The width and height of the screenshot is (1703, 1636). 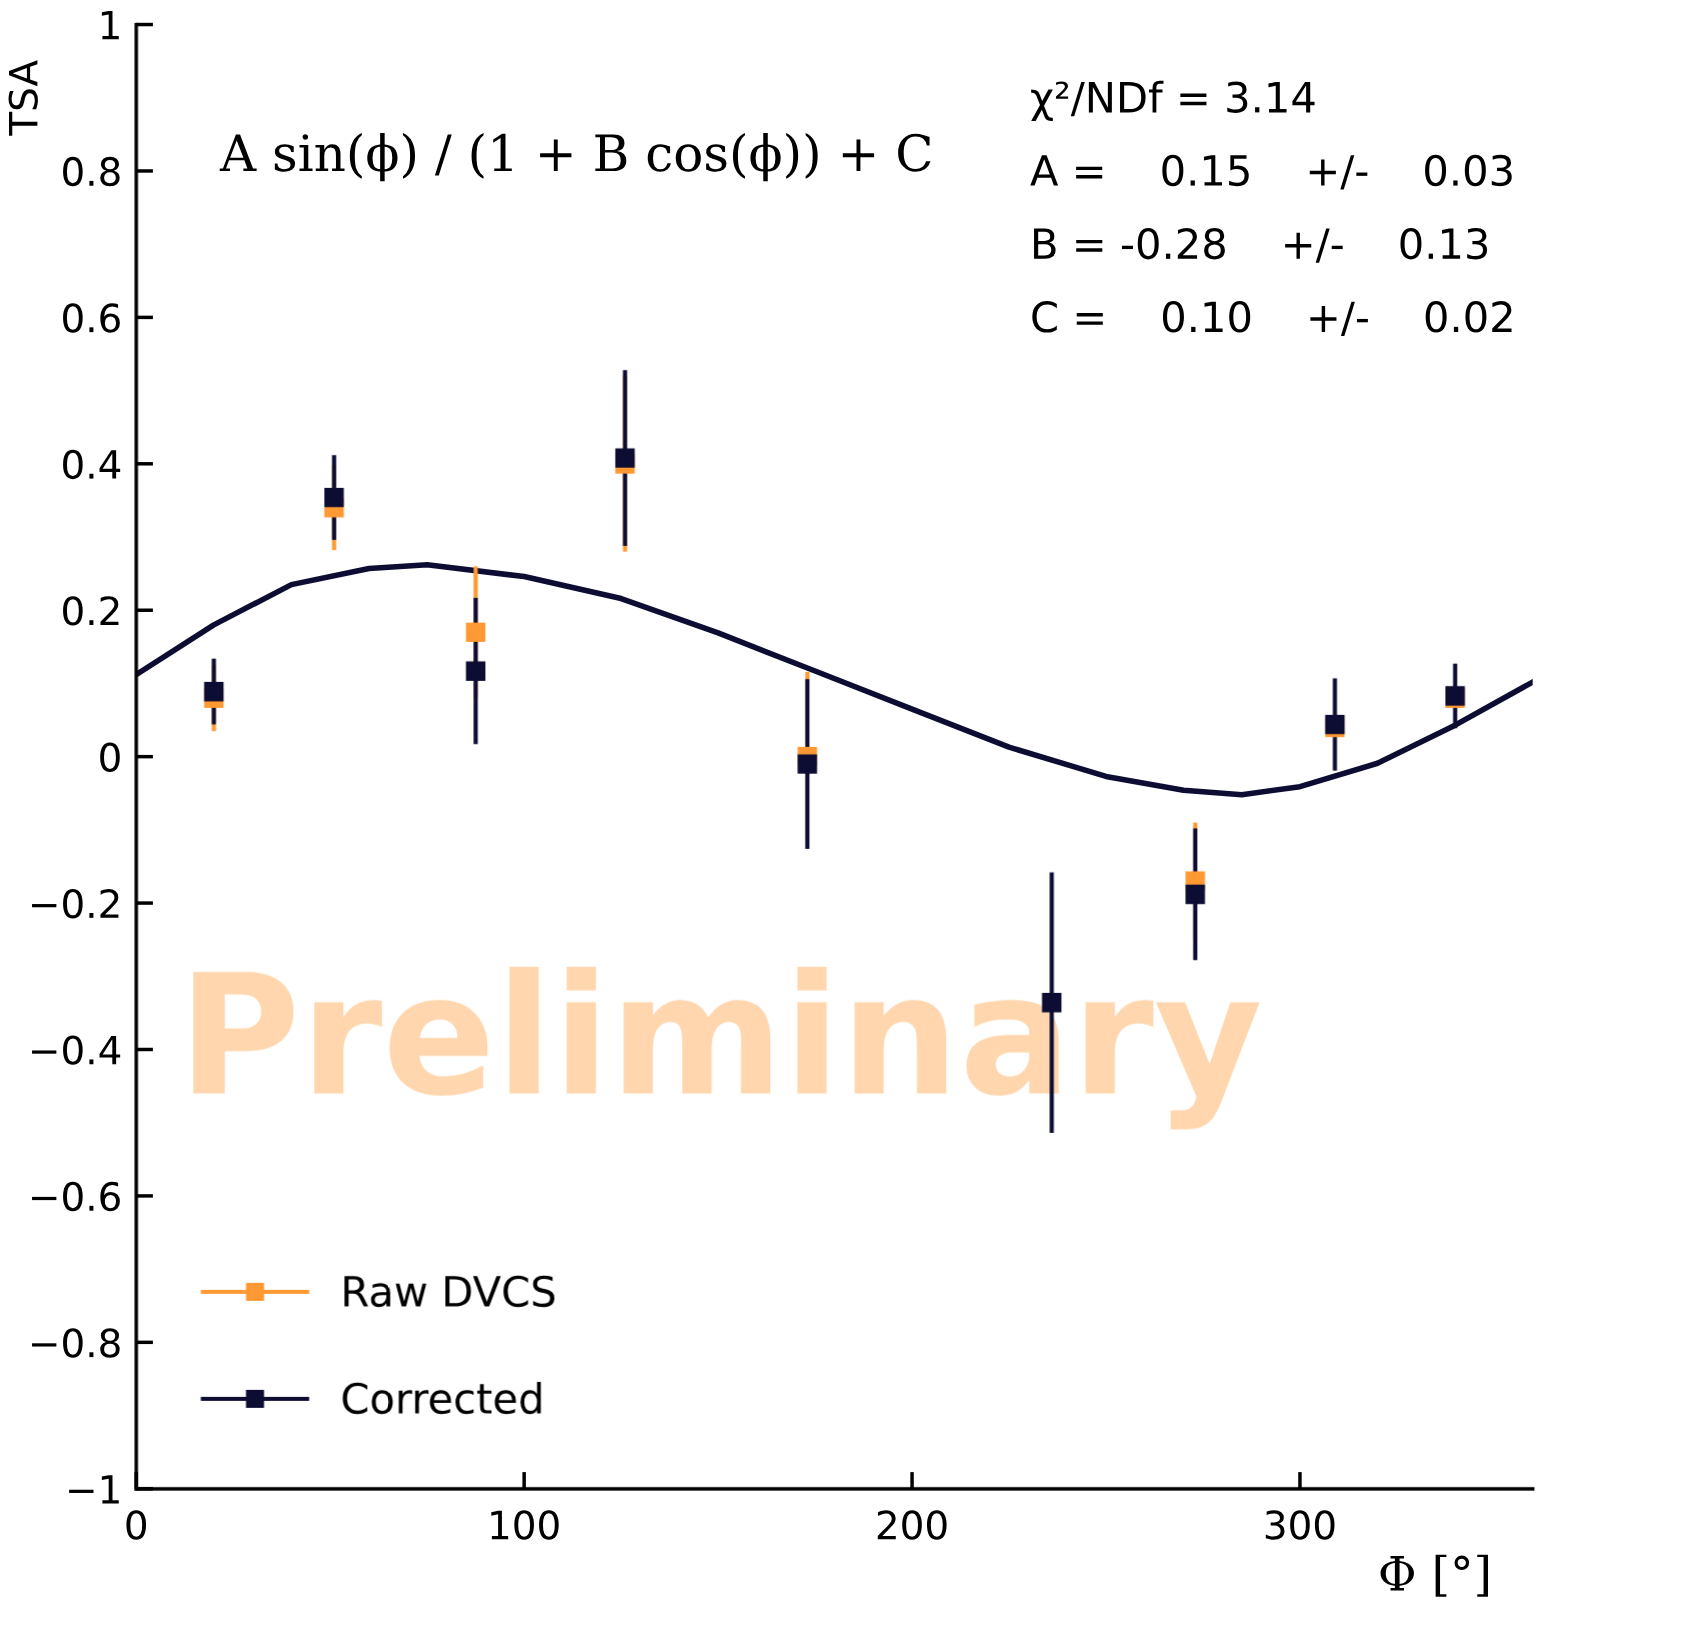 What do you see at coordinates (94, 1489) in the screenshot?
I see `y-tick-label: −1` at bounding box center [94, 1489].